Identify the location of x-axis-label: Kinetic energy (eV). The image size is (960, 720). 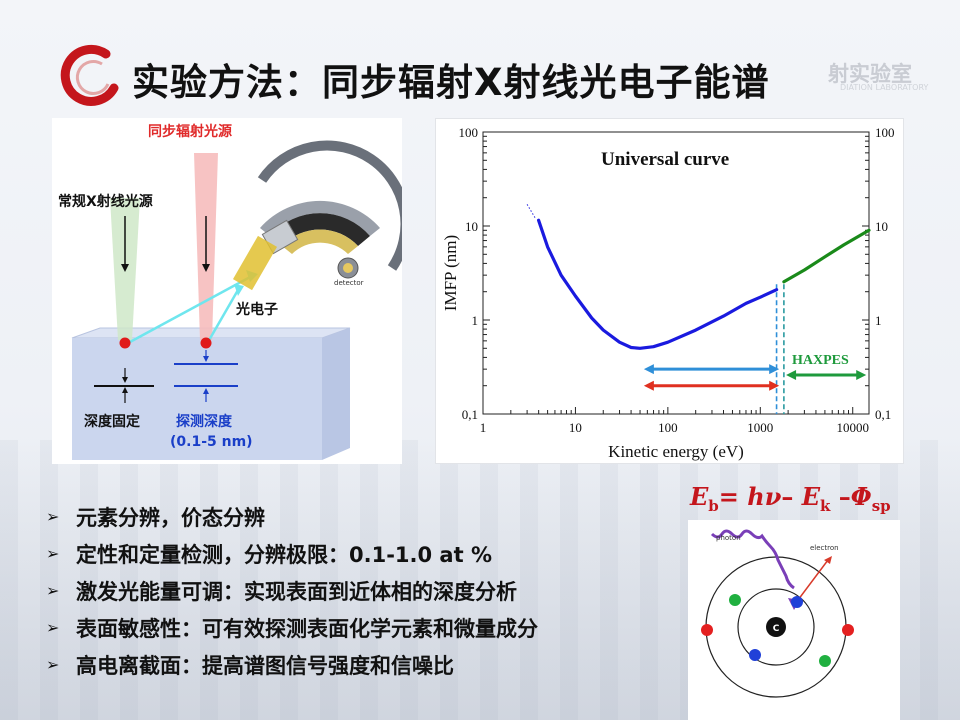
(676, 451).